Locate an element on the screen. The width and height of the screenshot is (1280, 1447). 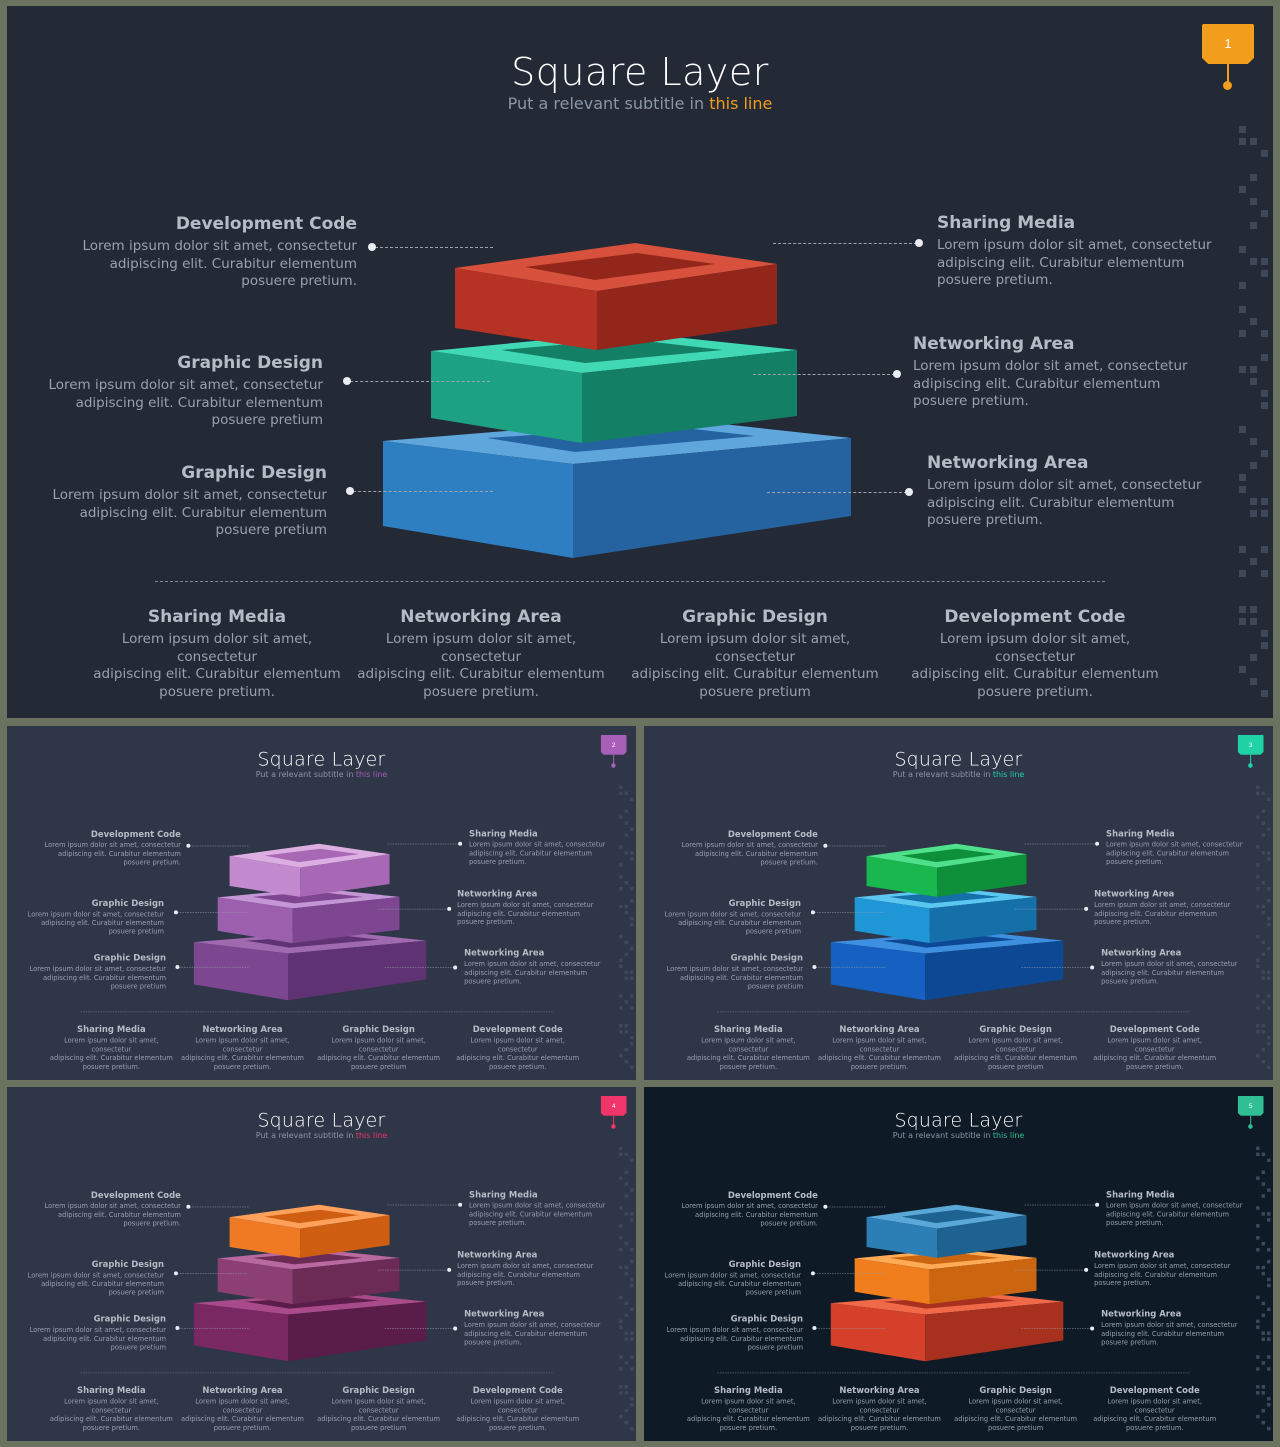
callout-heading: Networking Area is located at coordinates (1141, 1314).